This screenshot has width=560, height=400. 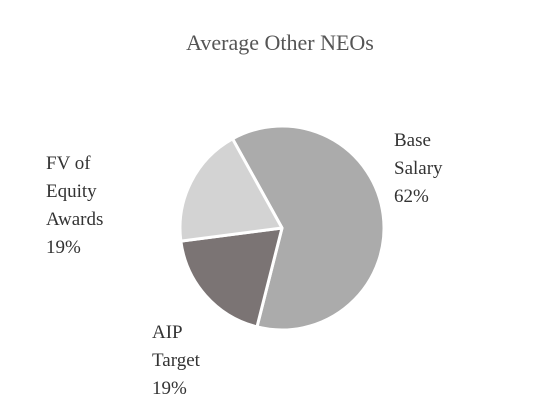 What do you see at coordinates (74, 205) in the screenshot?
I see `slice-label-fv-of-equity-awards: FV of Equity Awards 19%` at bounding box center [74, 205].